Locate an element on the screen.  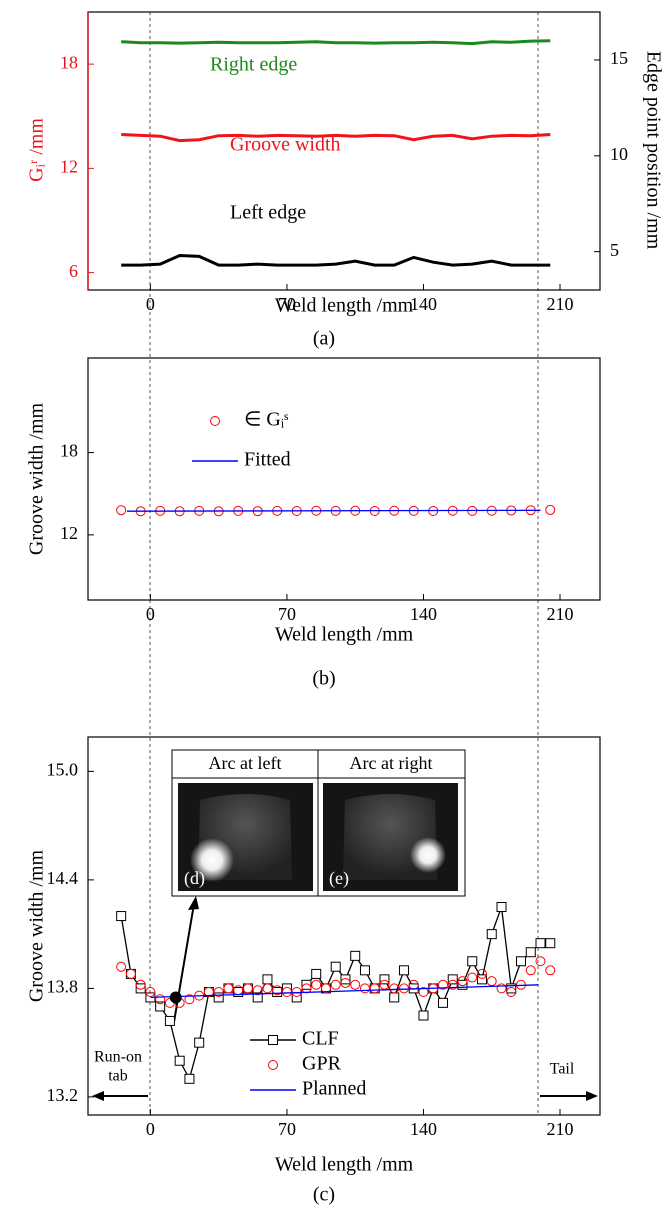
y-tick-label: 13.2 is located at coordinates (63, 1095).